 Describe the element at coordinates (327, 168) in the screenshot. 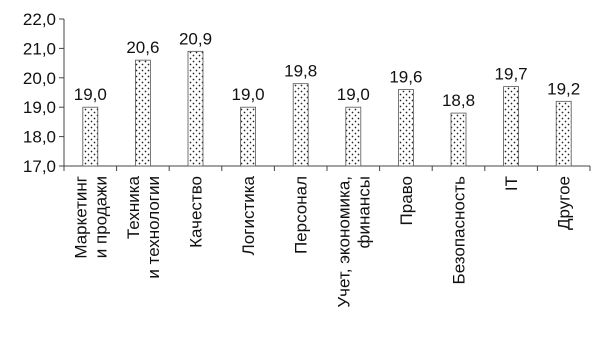

I see `x-axis` at that location.